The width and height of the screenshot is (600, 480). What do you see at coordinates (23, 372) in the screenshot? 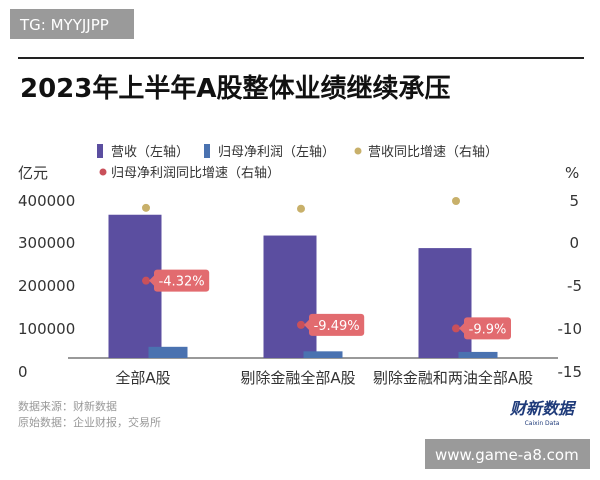
I see `left-tick-0: 0` at bounding box center [23, 372].